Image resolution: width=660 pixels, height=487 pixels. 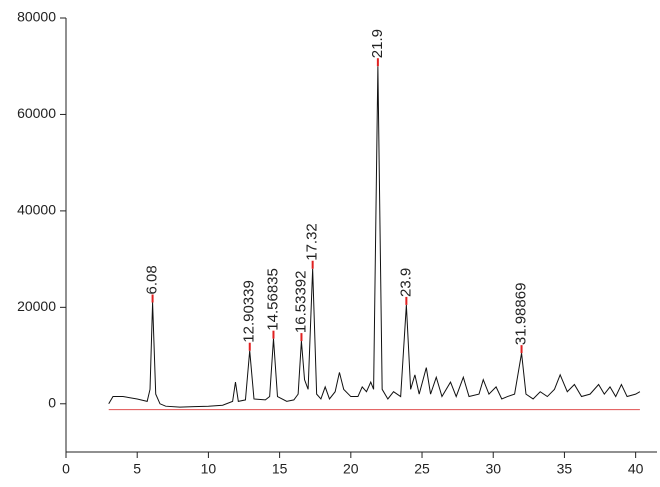 I want to click on x-tick-label: 20, so click(x=351, y=469).